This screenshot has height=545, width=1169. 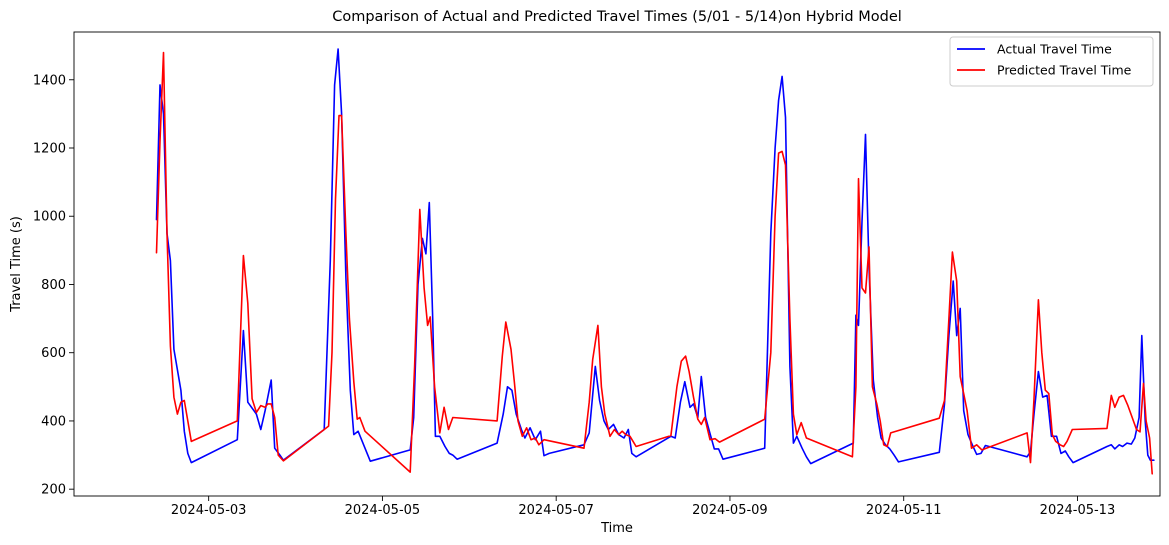 I want to click on y-tick-label: 1400, so click(x=49, y=80).